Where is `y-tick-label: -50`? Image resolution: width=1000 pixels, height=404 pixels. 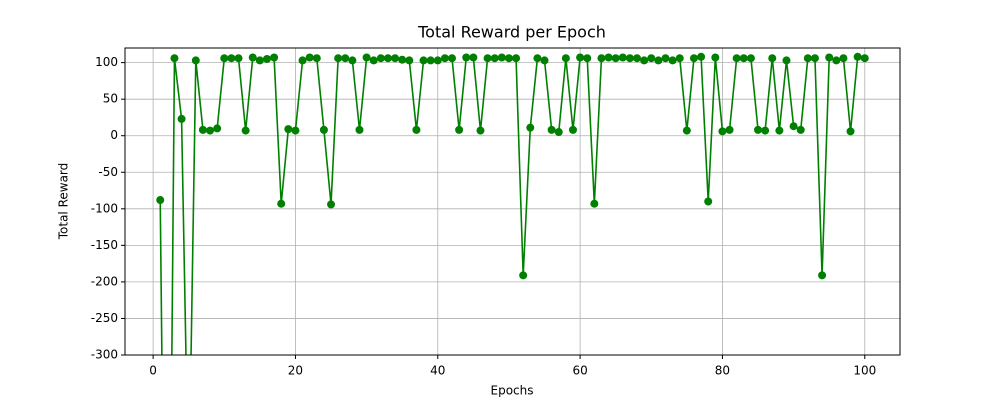
y-tick-label: -50 is located at coordinates (108, 172).